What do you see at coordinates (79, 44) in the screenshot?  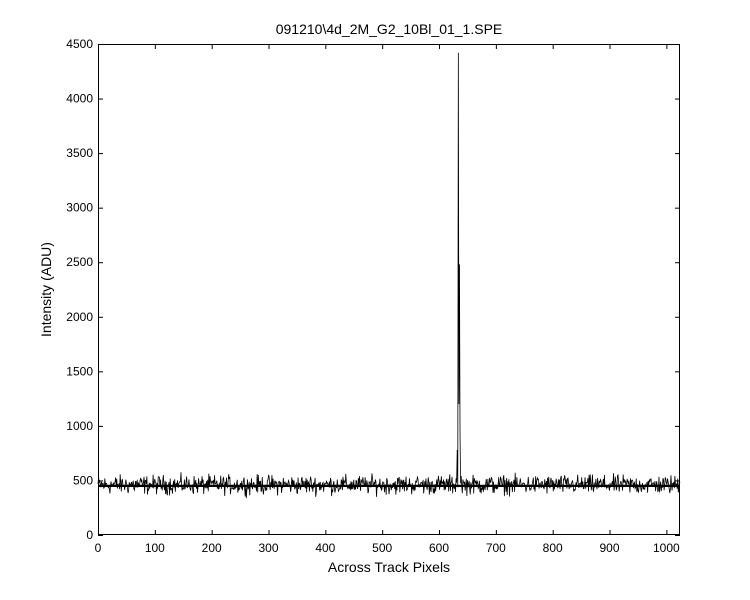 I see `y-tick-label: 4500` at bounding box center [79, 44].